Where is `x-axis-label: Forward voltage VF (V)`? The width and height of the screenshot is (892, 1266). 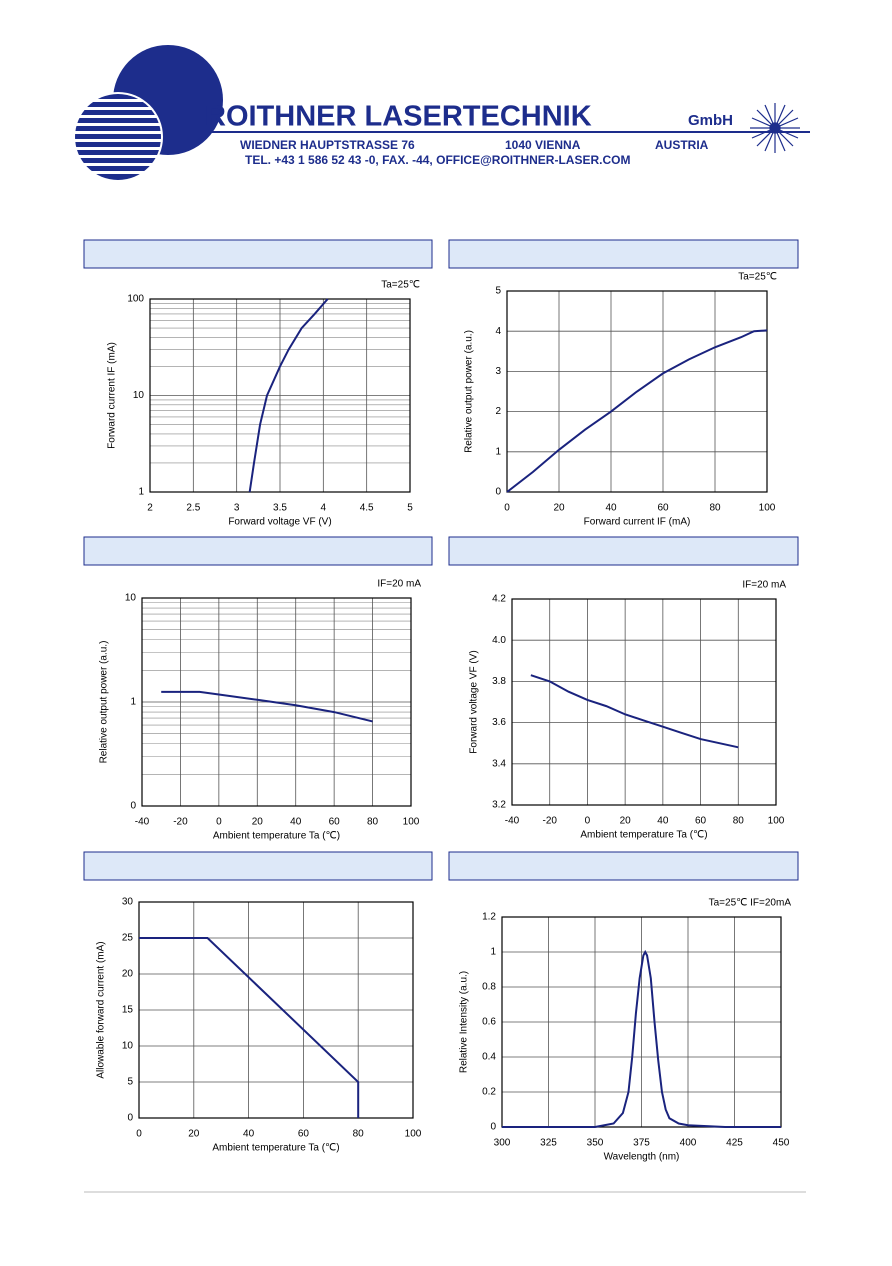 x-axis-label: Forward voltage VF (V) is located at coordinates (279, 522).